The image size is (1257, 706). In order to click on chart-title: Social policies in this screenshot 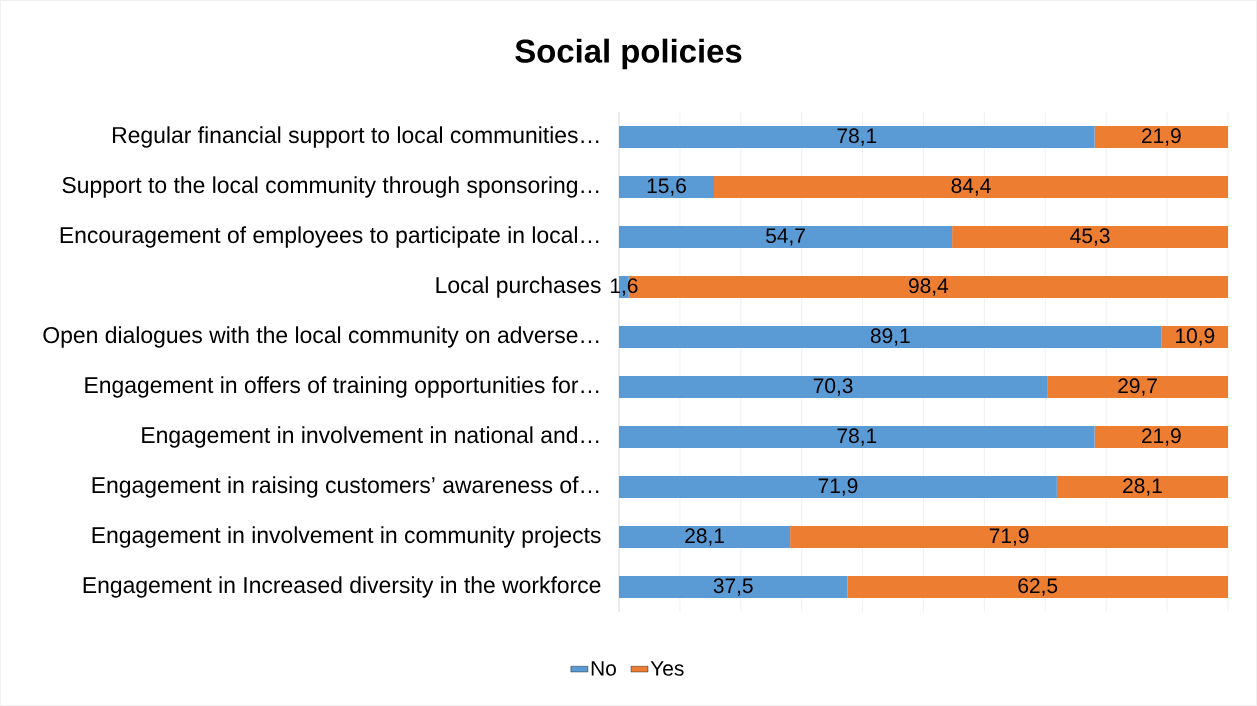, I will do `click(628, 54)`.